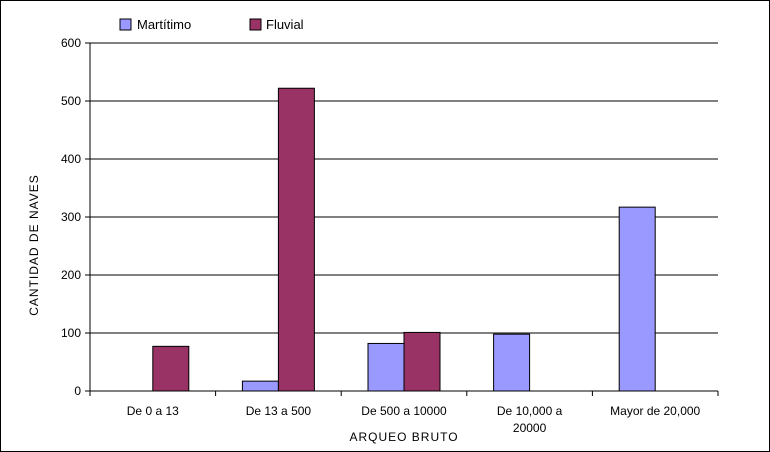 This screenshot has width=770, height=452. Describe the element at coordinates (71, 333) in the screenshot. I see `y-tick-label: 100` at that location.